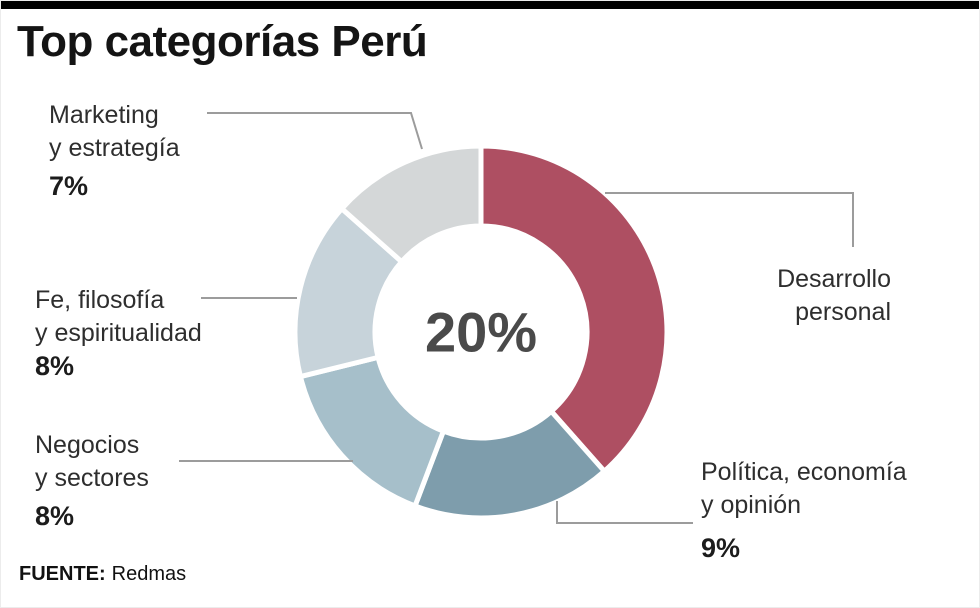  I want to click on donut-center-value: 20%, so click(481, 332).